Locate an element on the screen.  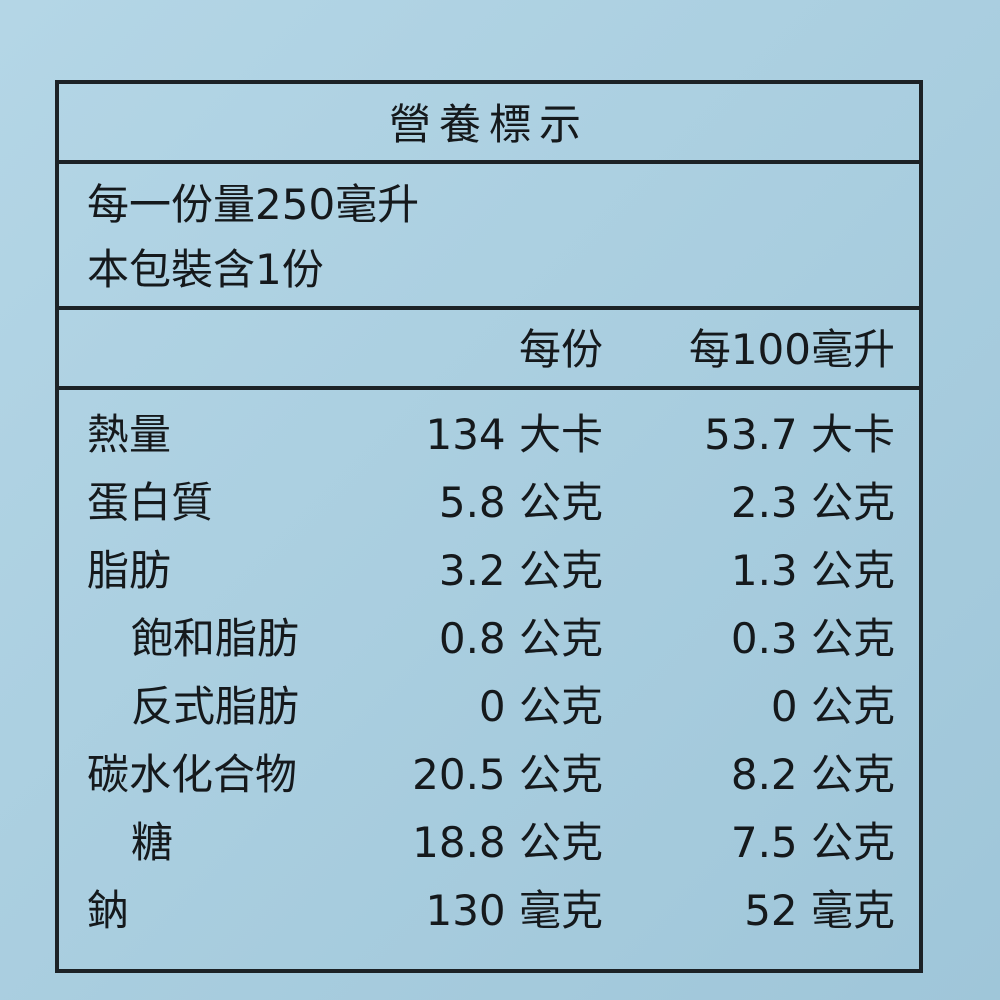
per-100ml-value: 52 毫克 is located at coordinates (819, 910).